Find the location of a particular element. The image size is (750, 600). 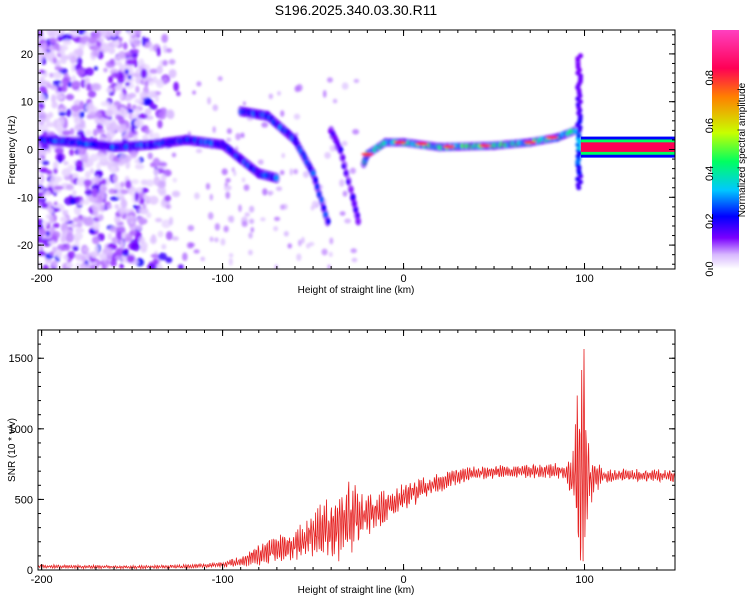

spectrogram-y-tick-label: 10 is located at coordinates (27, 103).